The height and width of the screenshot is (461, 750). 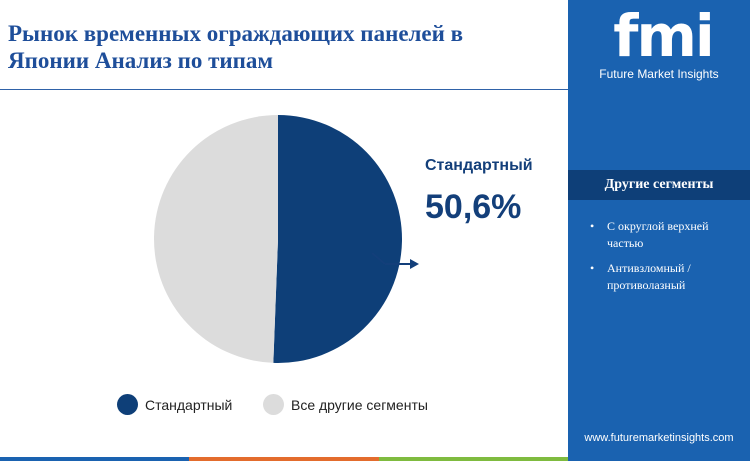 What do you see at coordinates (284, 89) in the screenshot?
I see `title-divider` at bounding box center [284, 89].